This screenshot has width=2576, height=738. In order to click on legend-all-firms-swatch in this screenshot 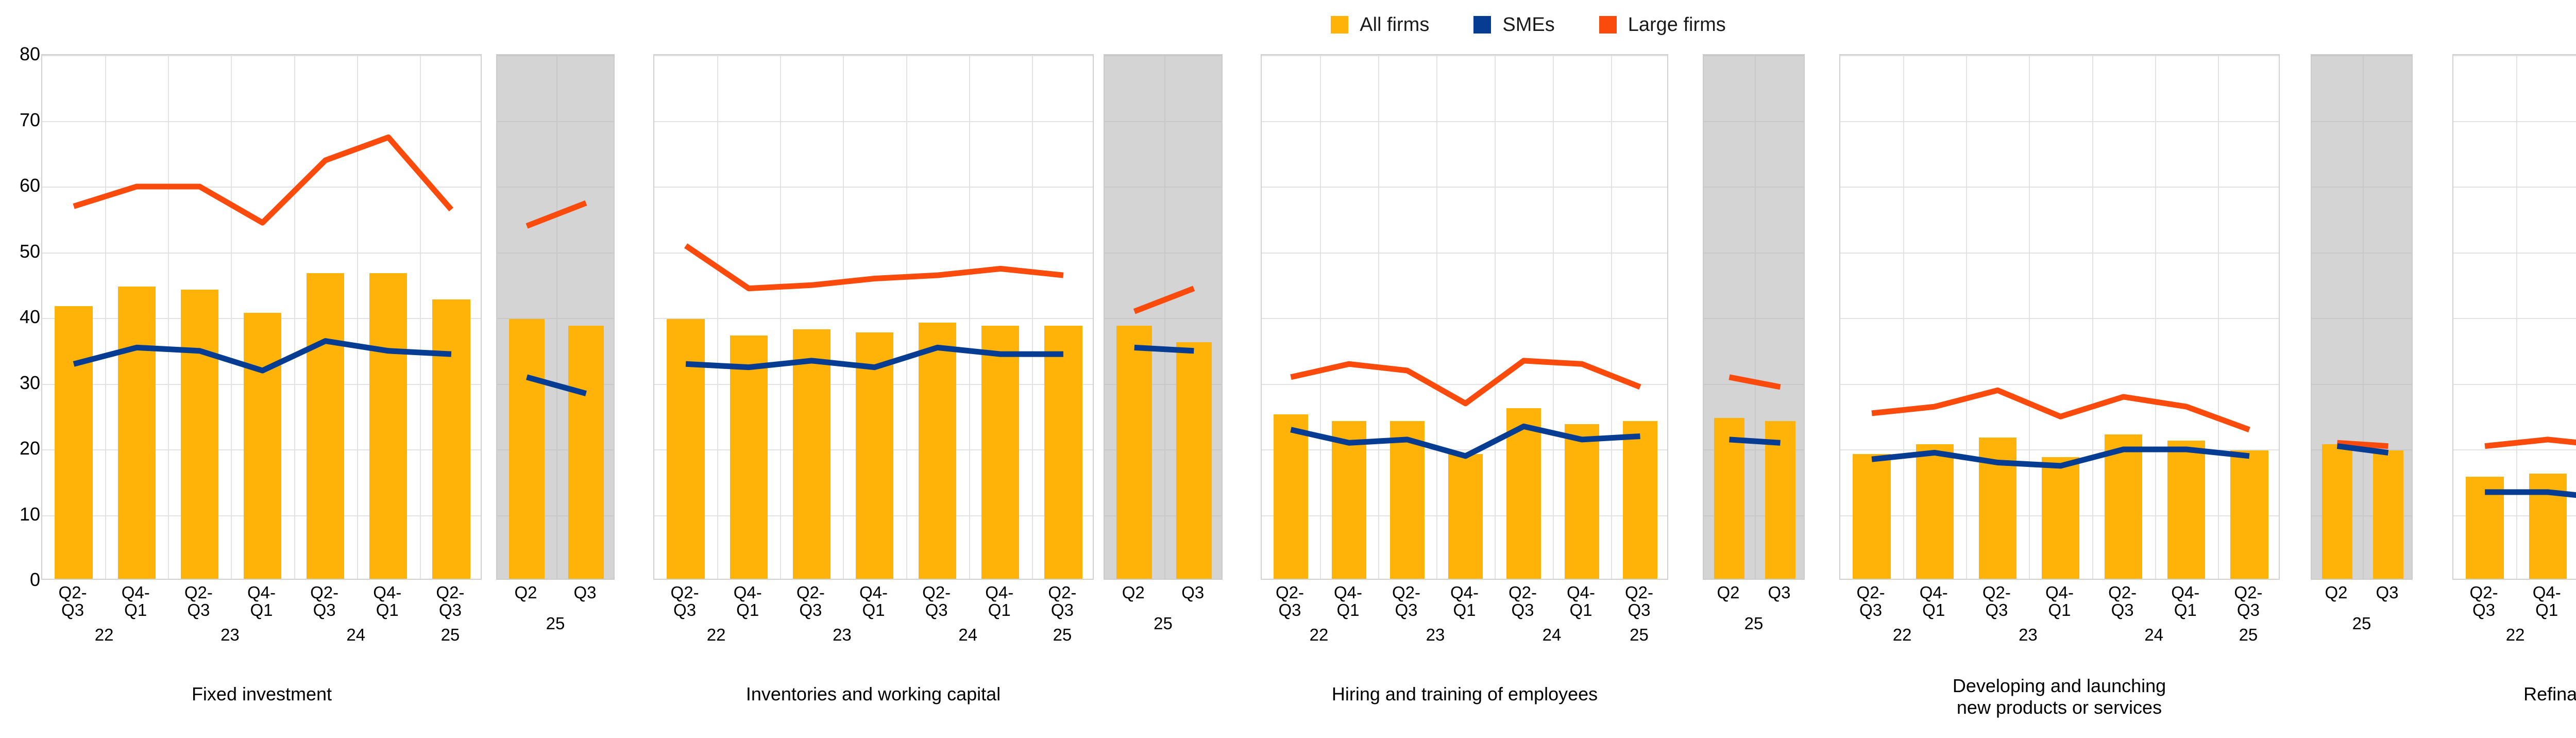, I will do `click(1340, 24)`.